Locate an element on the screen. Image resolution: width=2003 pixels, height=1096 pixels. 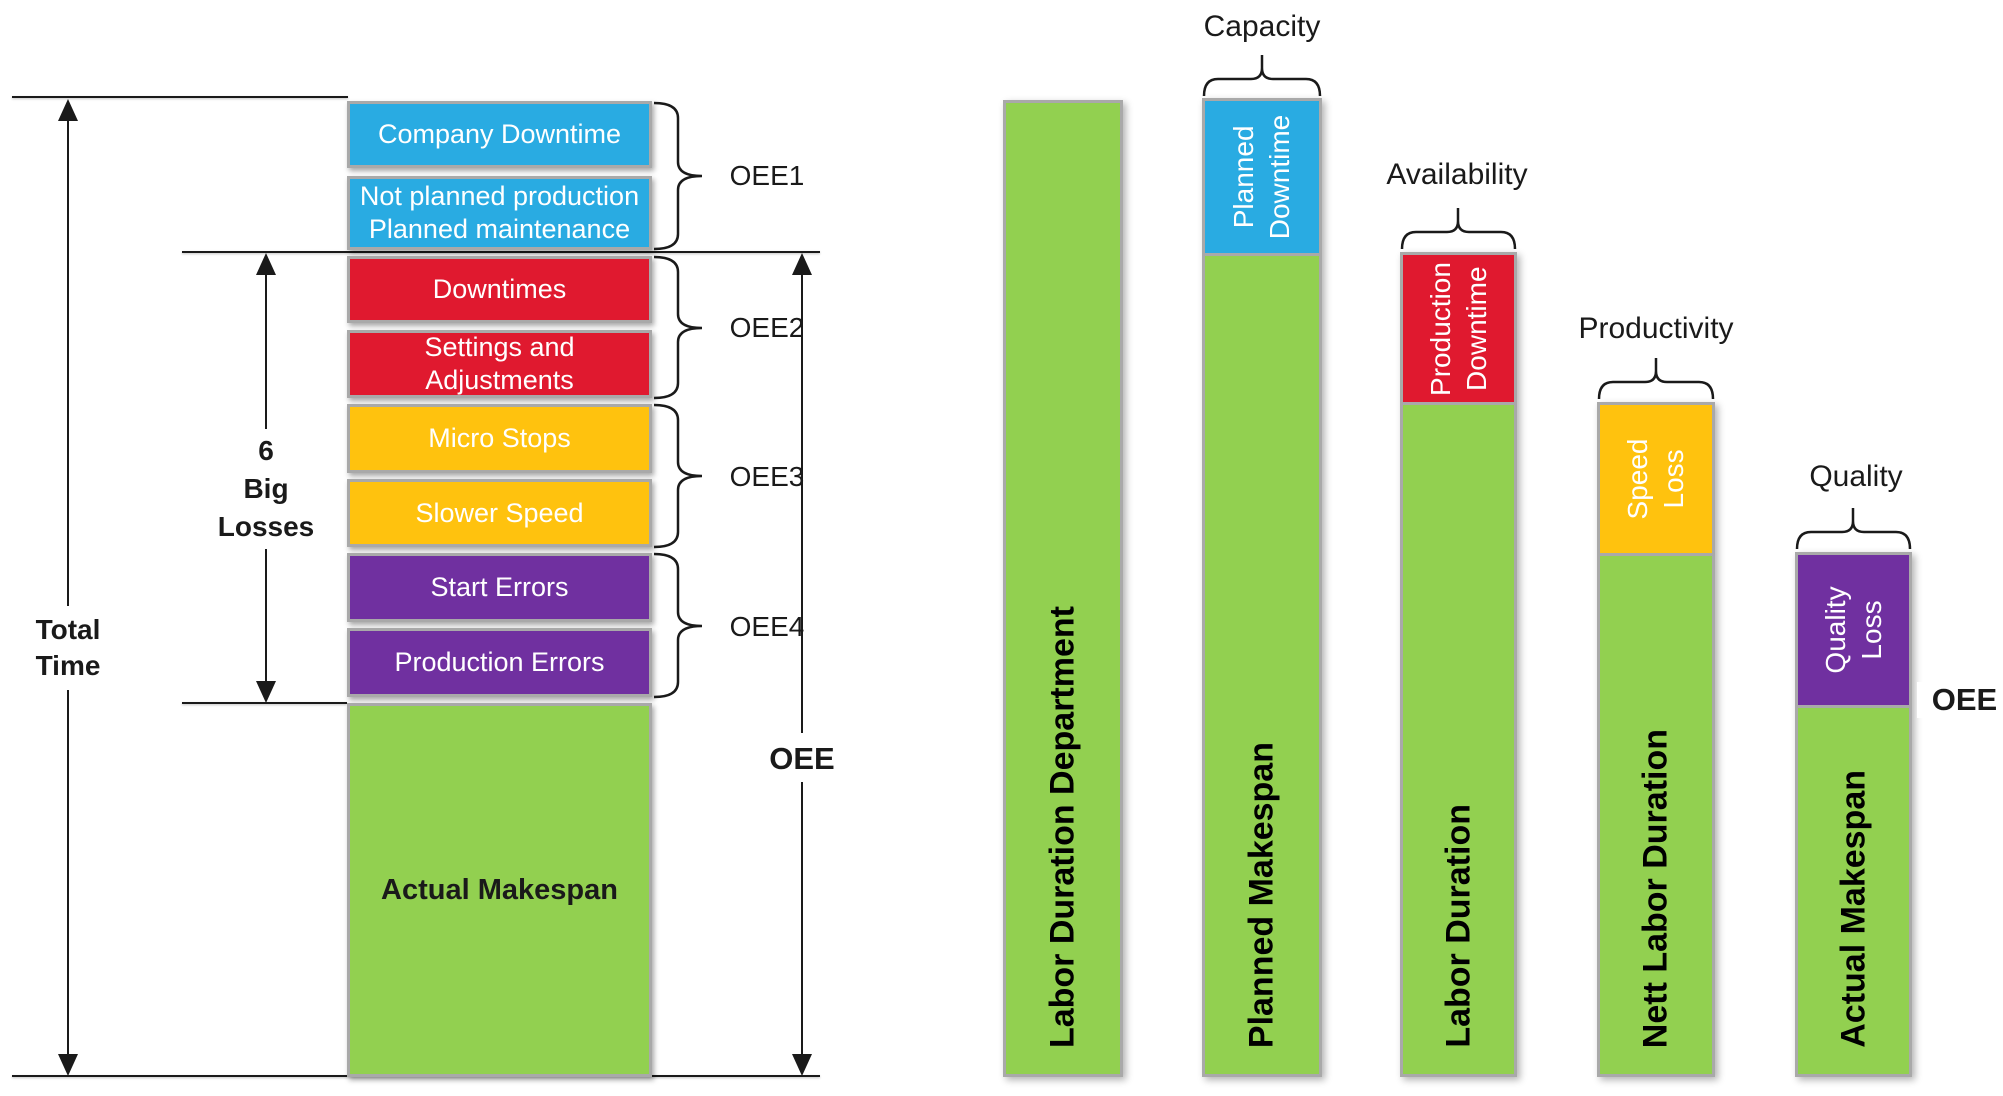
big-losses-arrow-line-bottom is located at coordinates (266, 616).